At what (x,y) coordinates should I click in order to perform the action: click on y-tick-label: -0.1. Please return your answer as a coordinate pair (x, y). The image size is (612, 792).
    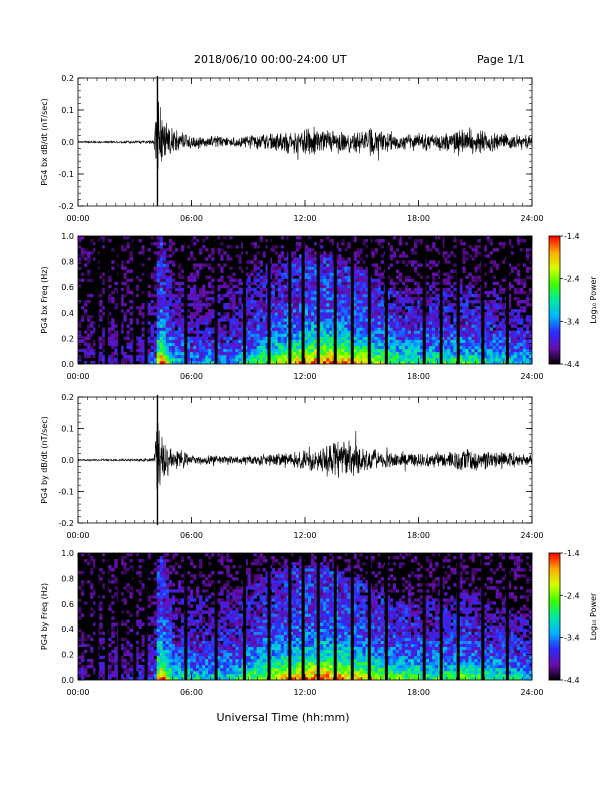
    Looking at the image, I should click on (66, 174).